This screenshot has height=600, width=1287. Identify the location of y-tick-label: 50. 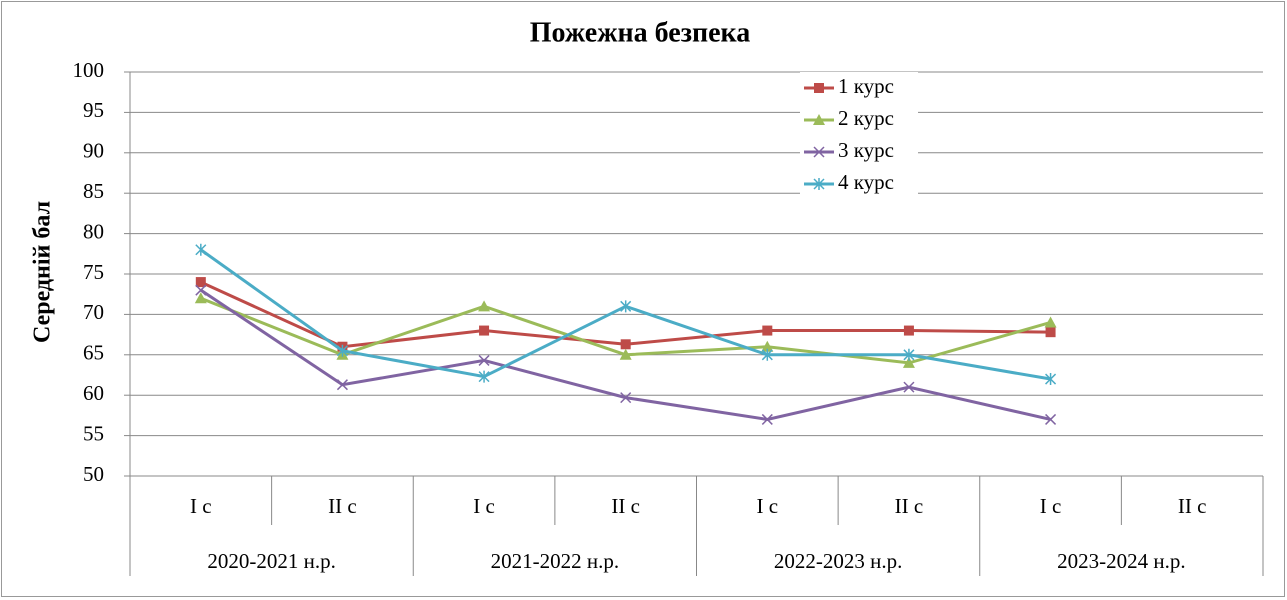
(93, 474).